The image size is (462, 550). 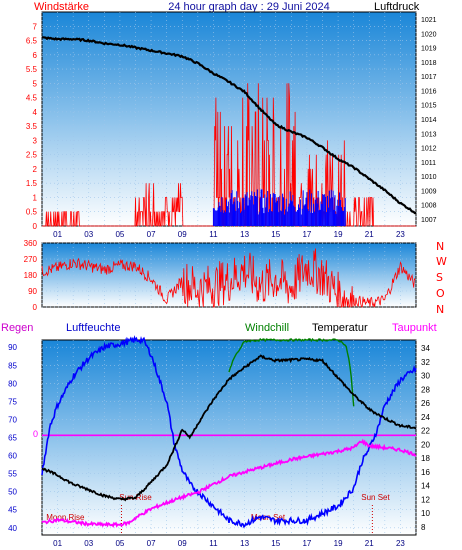 What do you see at coordinates (338, 234) in the screenshot?
I see `top-hour-tick-9: 19` at bounding box center [338, 234].